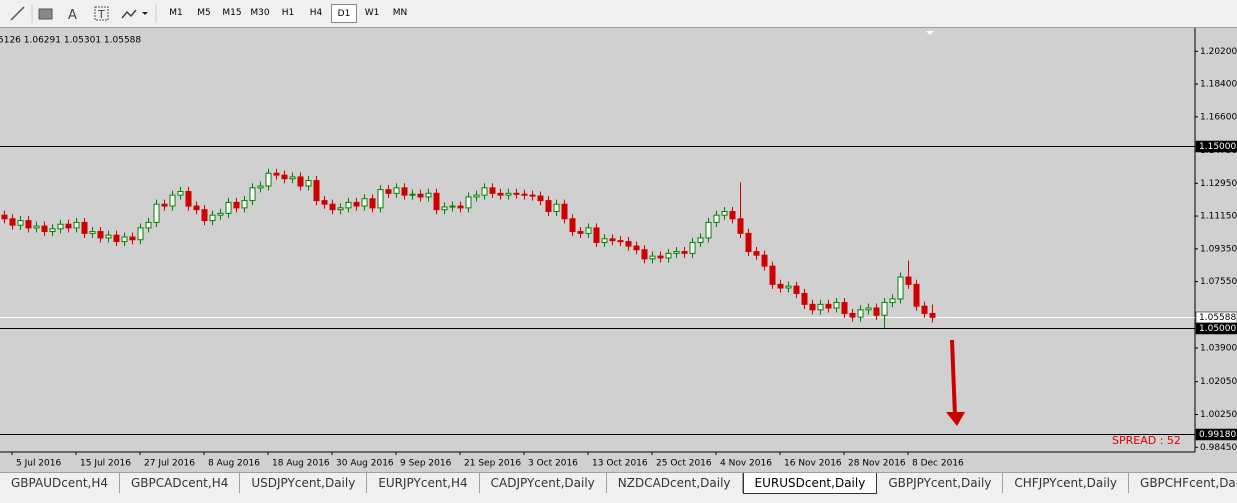 The width and height of the screenshot is (1237, 503). I want to click on timeframe-button: M30, so click(260, 13).